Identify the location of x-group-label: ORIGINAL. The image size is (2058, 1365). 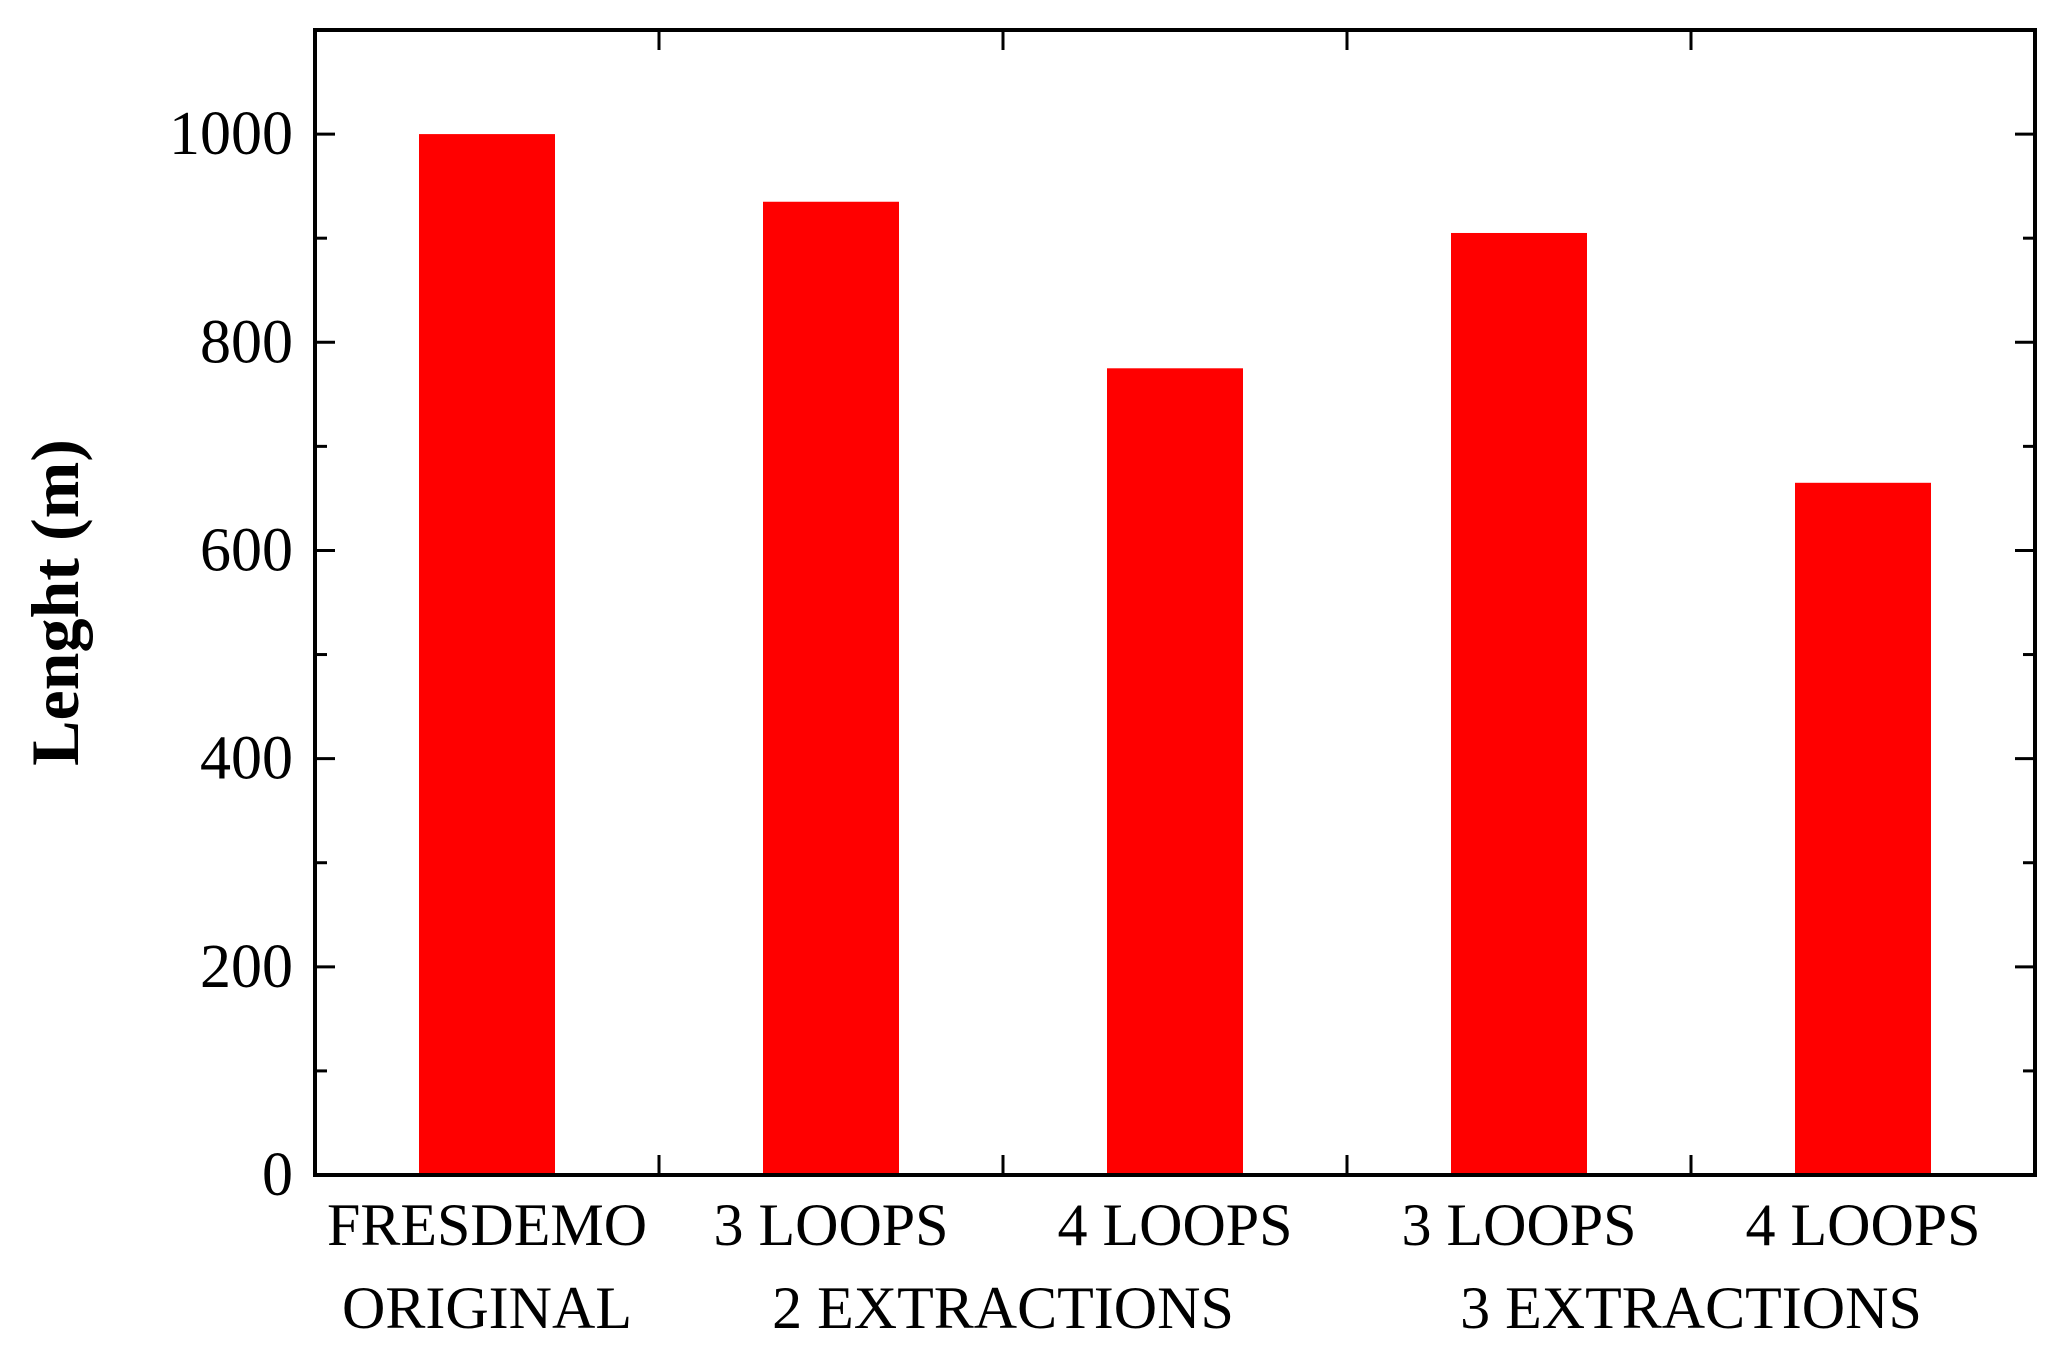
(487, 1308).